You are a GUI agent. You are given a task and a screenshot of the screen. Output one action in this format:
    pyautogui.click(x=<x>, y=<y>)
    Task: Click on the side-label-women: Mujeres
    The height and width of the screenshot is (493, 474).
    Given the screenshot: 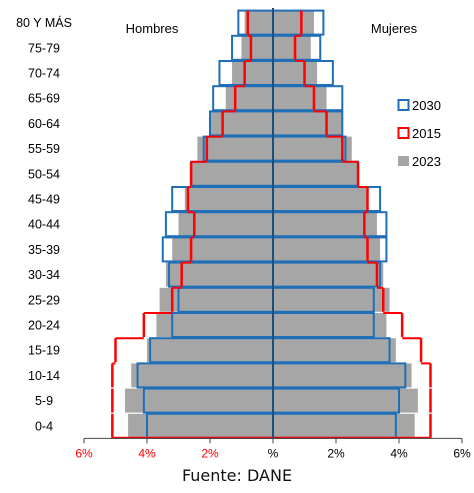 What is the action you would take?
    pyautogui.click(x=394, y=28)
    